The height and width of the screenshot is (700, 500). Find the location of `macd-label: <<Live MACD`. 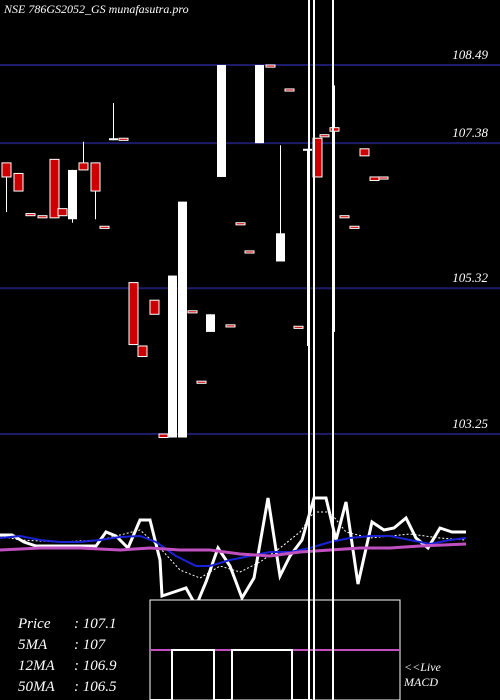

macd-label: <<Live MACD is located at coordinates (422, 675).